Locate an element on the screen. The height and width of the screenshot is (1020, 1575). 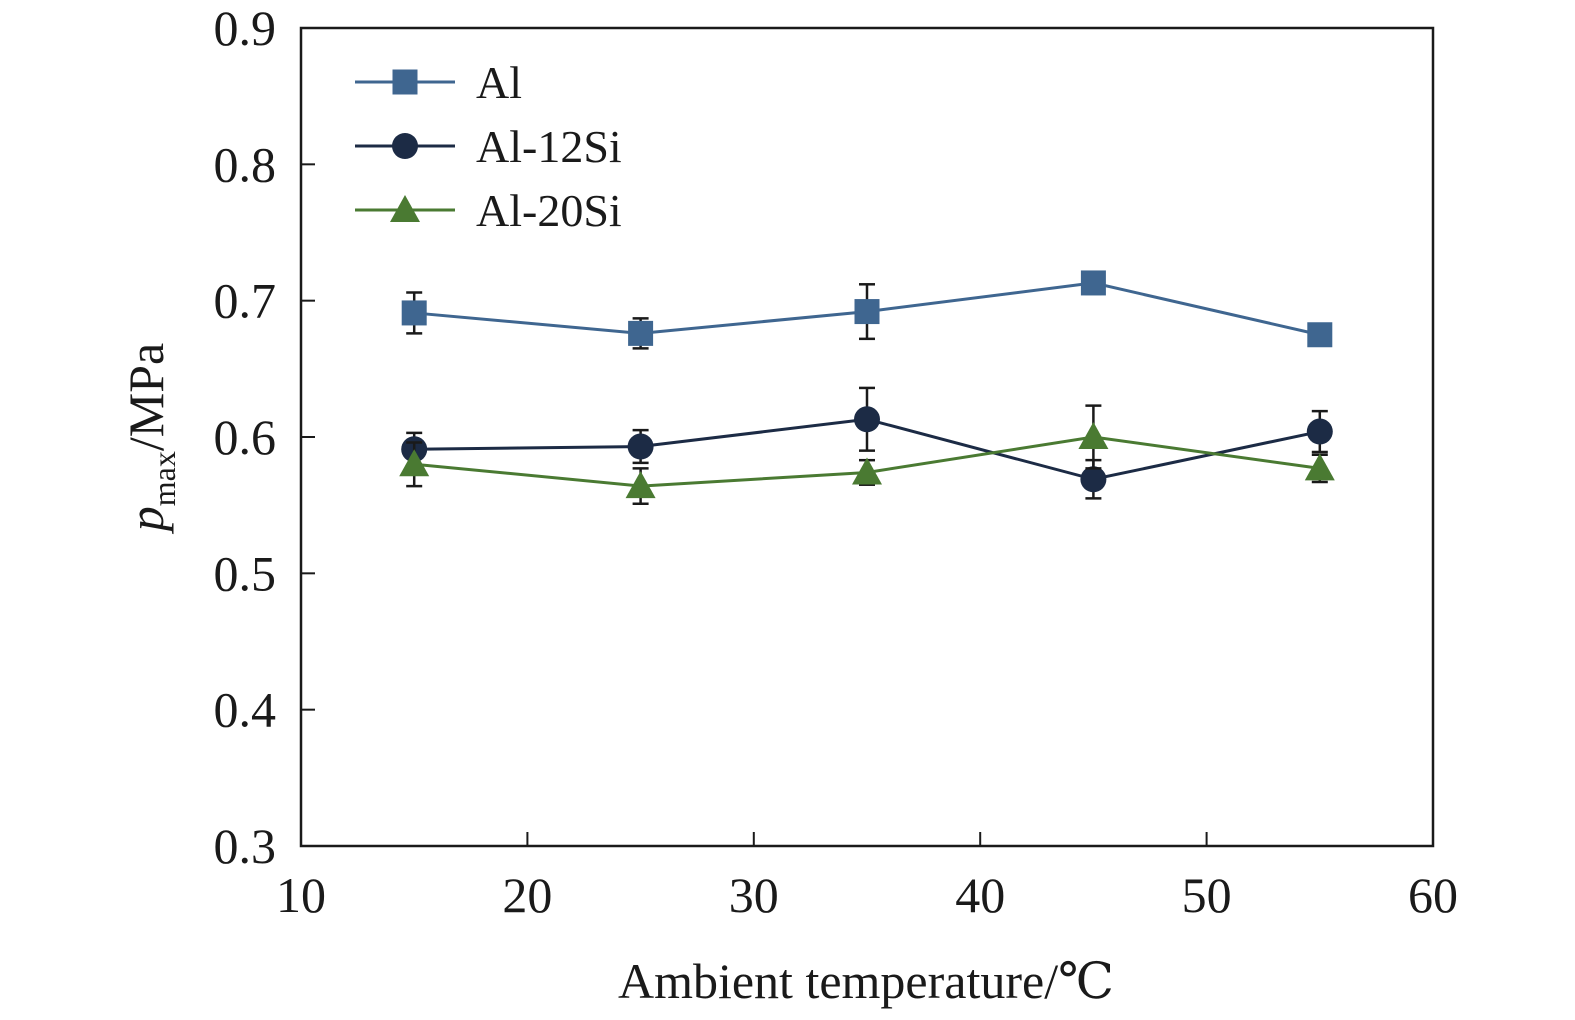
series-layer is located at coordinates (867, 388).